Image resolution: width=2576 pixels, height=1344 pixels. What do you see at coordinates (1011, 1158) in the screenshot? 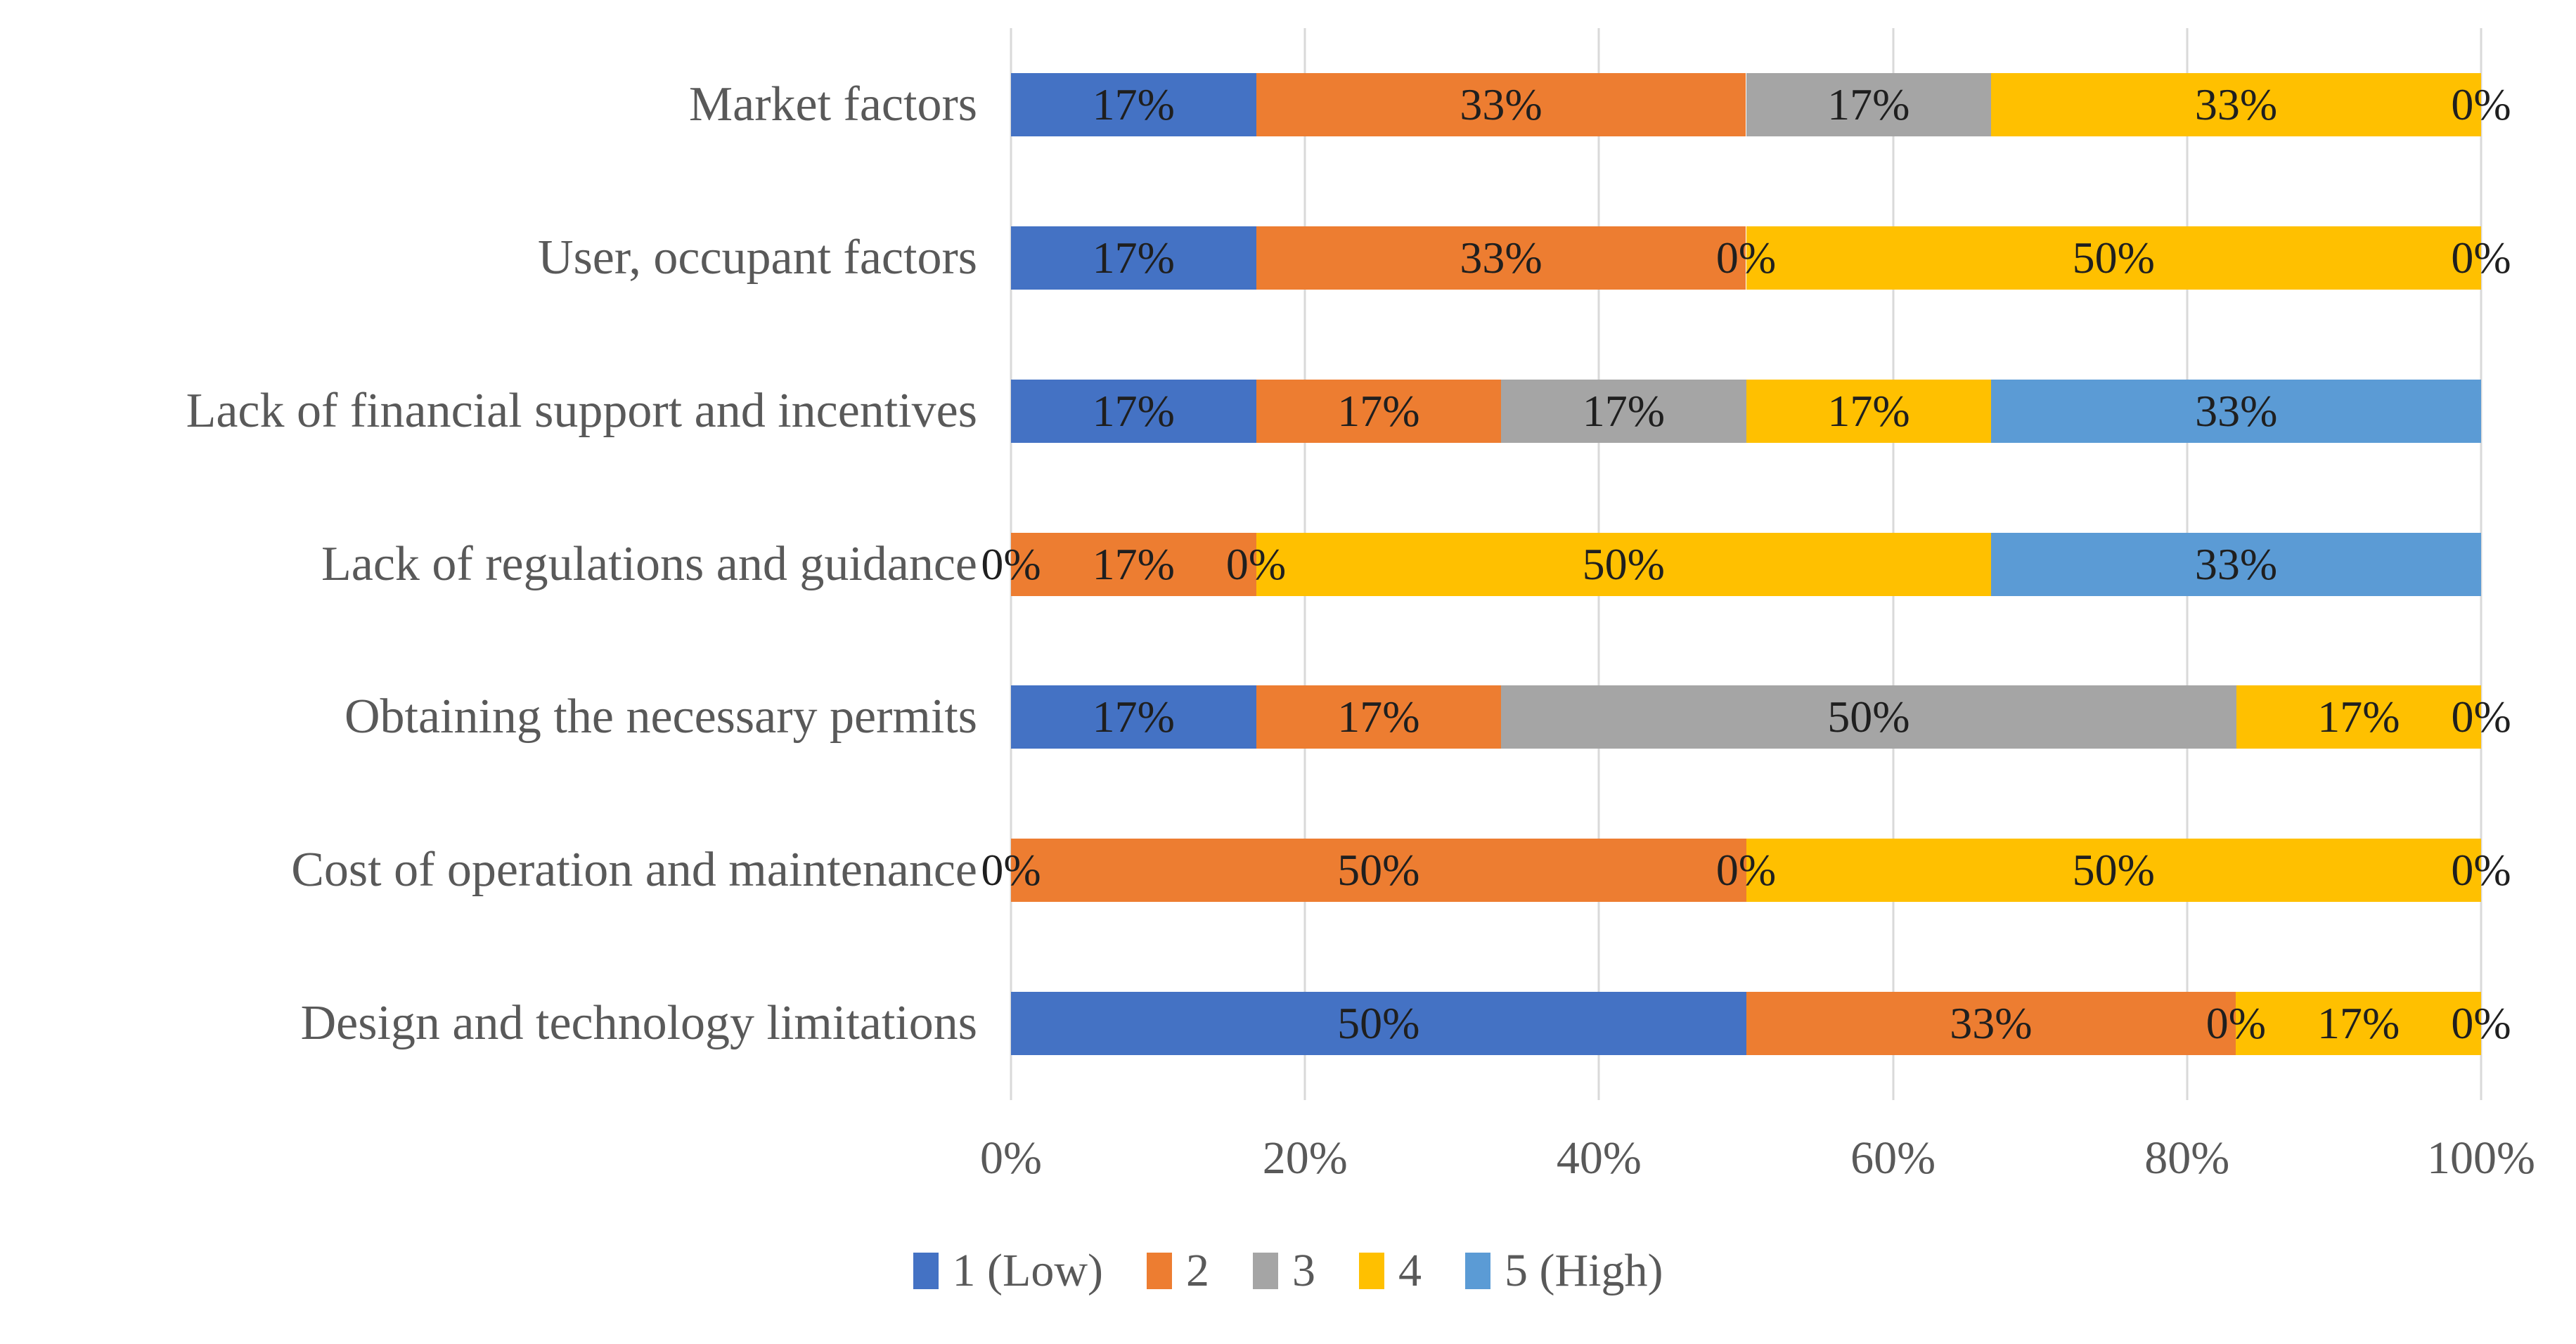
I see `x-axis-tick-label: 0%` at bounding box center [1011, 1158].